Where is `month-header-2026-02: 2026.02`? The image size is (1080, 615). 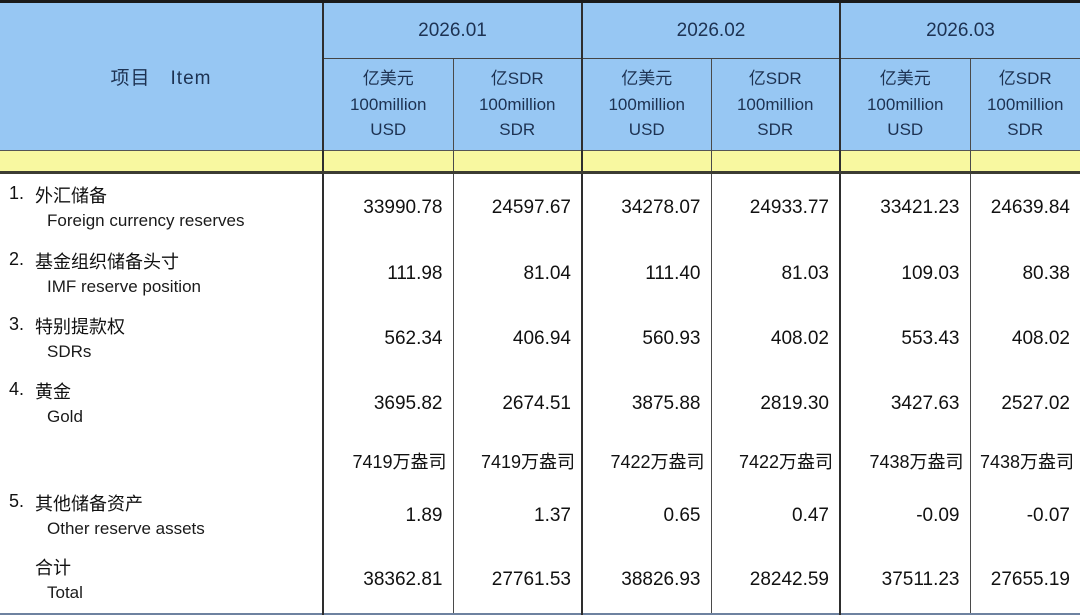
month-header-2026-02: 2026.02 is located at coordinates (710, 30).